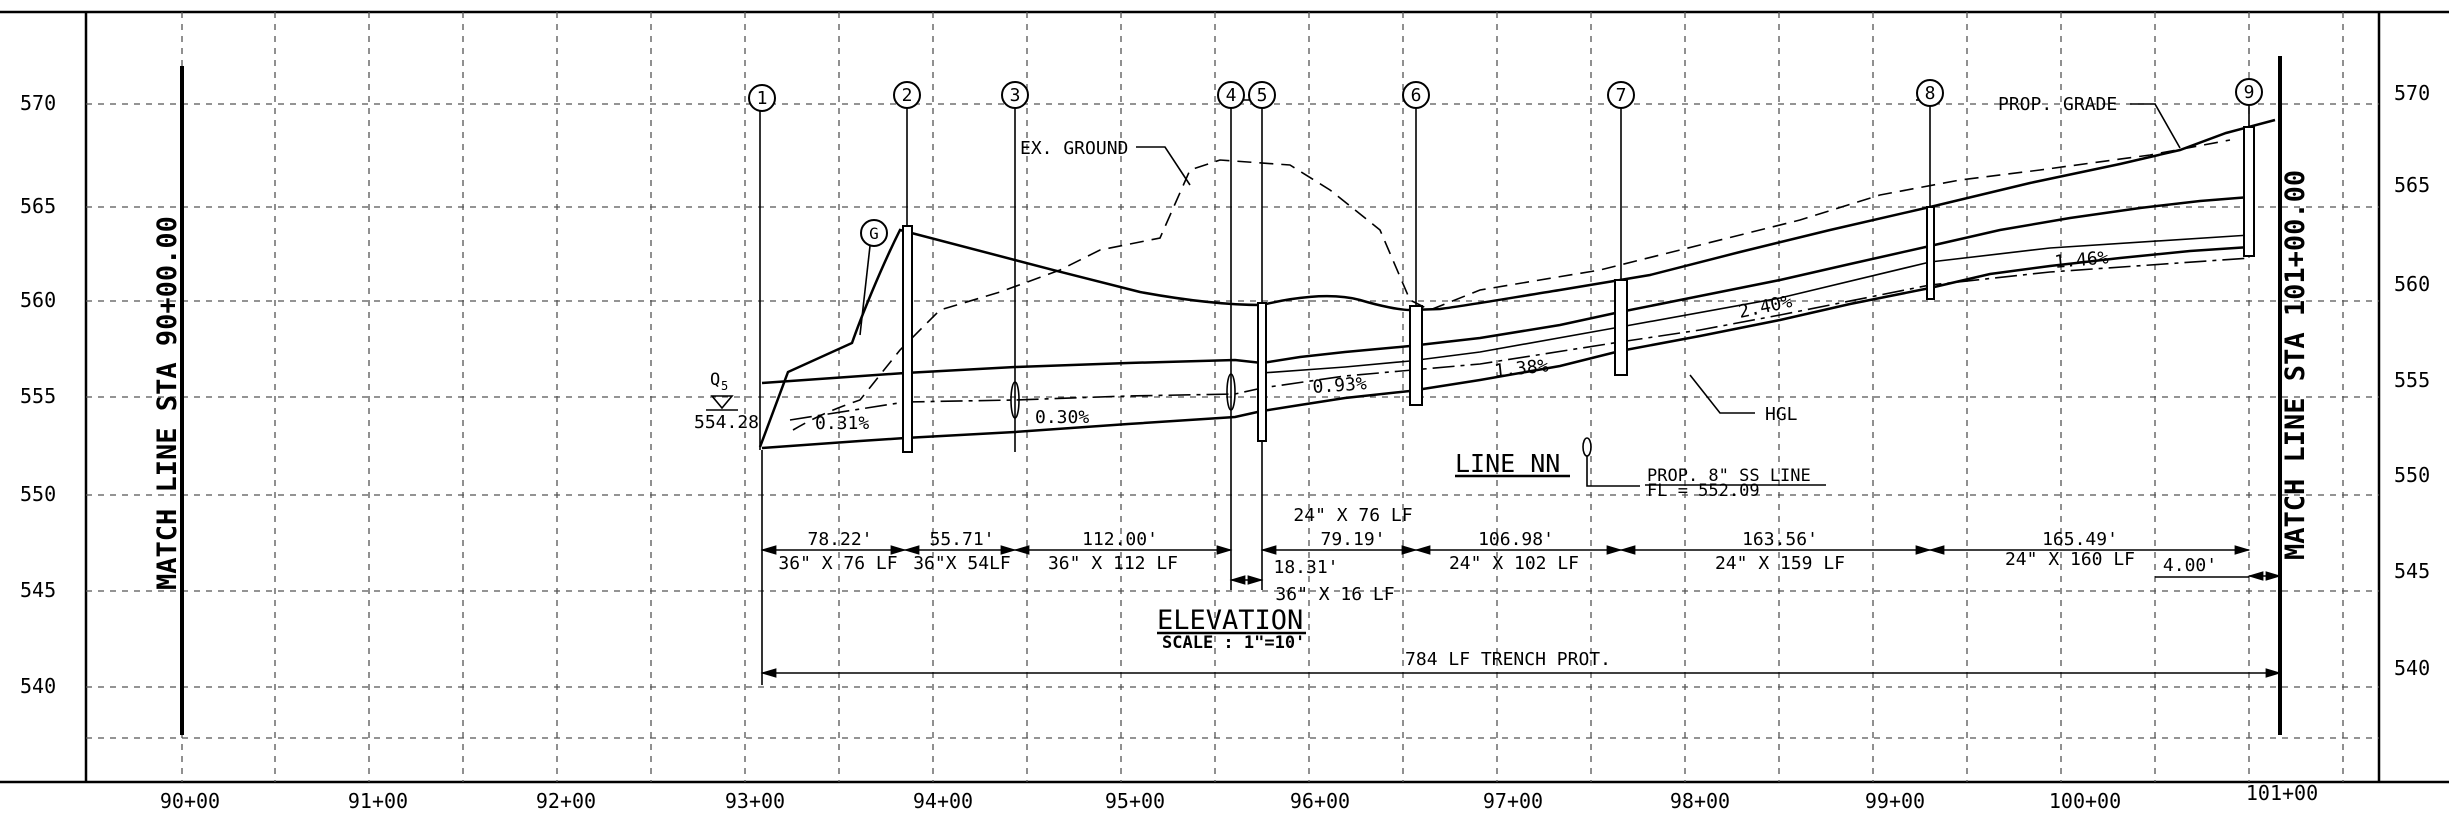 This screenshot has height=825, width=2449. What do you see at coordinates (1520, 339) in the screenshot?
I see `hgl-line` at bounding box center [1520, 339].